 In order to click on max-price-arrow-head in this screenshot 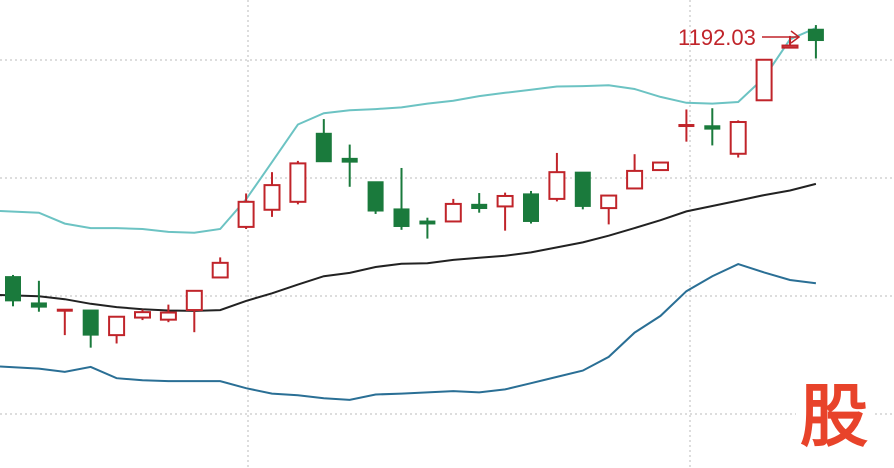, I will do `click(795, 37)`.